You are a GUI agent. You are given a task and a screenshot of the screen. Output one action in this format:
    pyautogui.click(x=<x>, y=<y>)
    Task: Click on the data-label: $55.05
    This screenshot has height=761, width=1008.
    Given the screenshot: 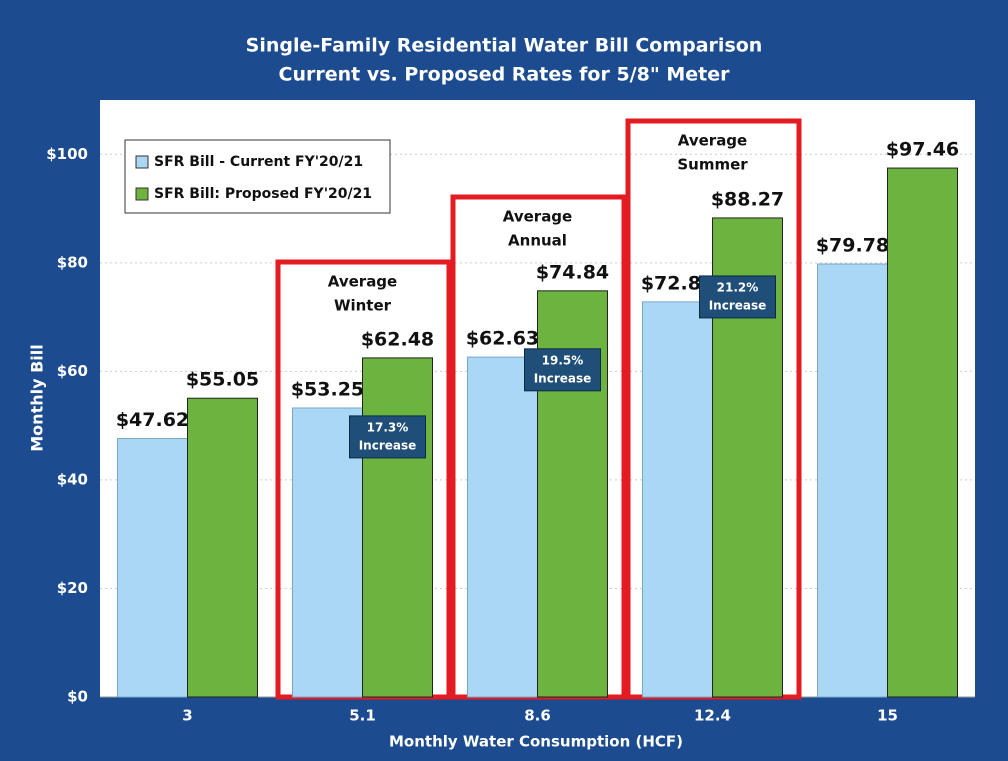 What is the action you would take?
    pyautogui.click(x=222, y=380)
    